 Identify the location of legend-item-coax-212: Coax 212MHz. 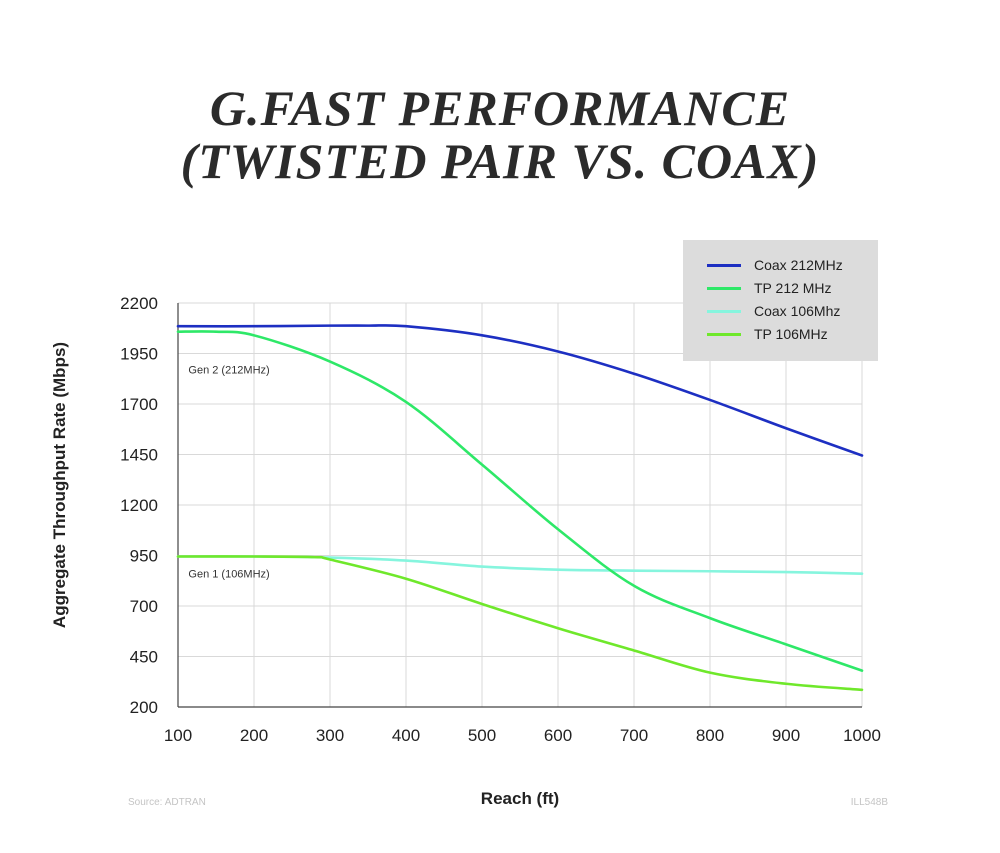
(775, 265).